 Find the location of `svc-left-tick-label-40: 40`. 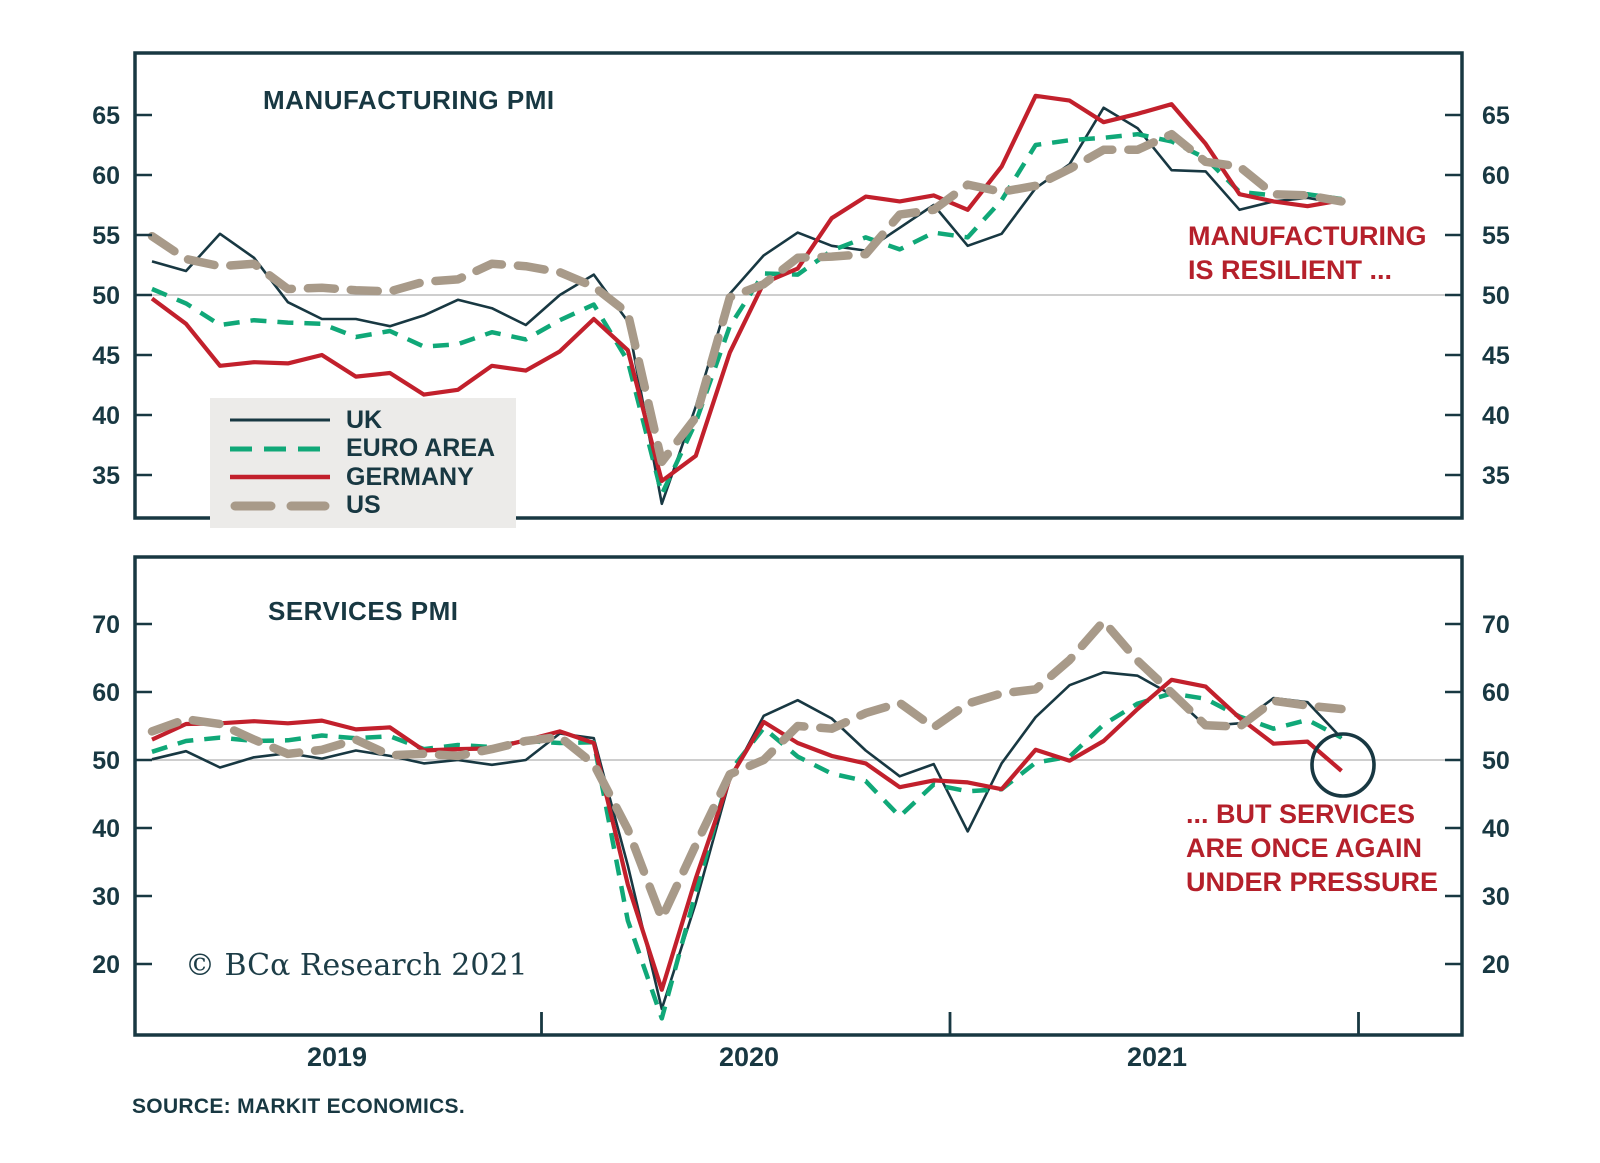

svc-left-tick-label-40: 40 is located at coordinates (106, 829).